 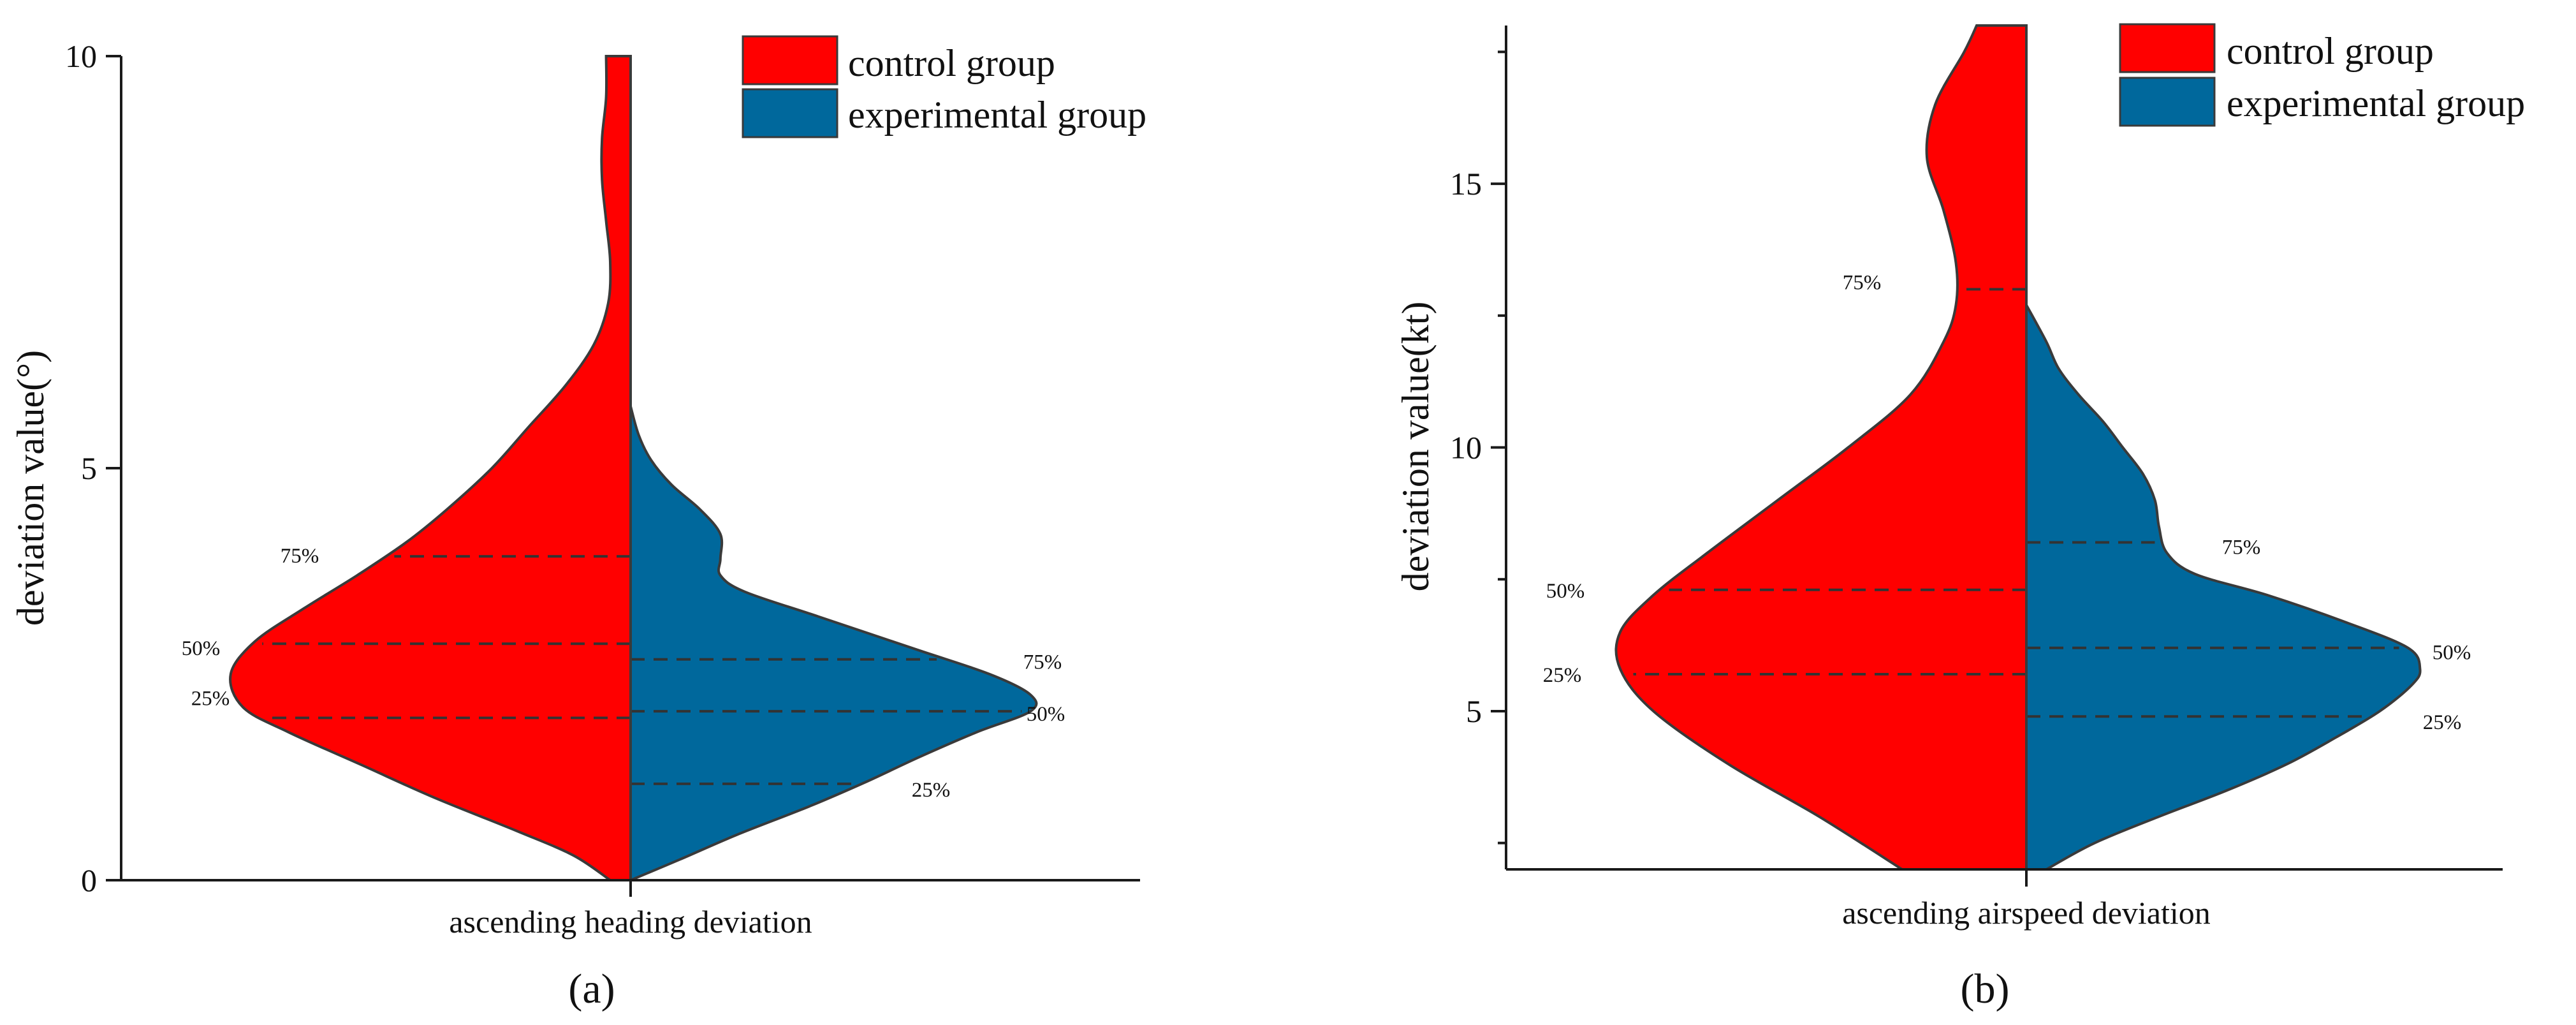 What do you see at coordinates (2026, 913) in the screenshot?
I see `x-category-label: ascending airspeed deviation` at bounding box center [2026, 913].